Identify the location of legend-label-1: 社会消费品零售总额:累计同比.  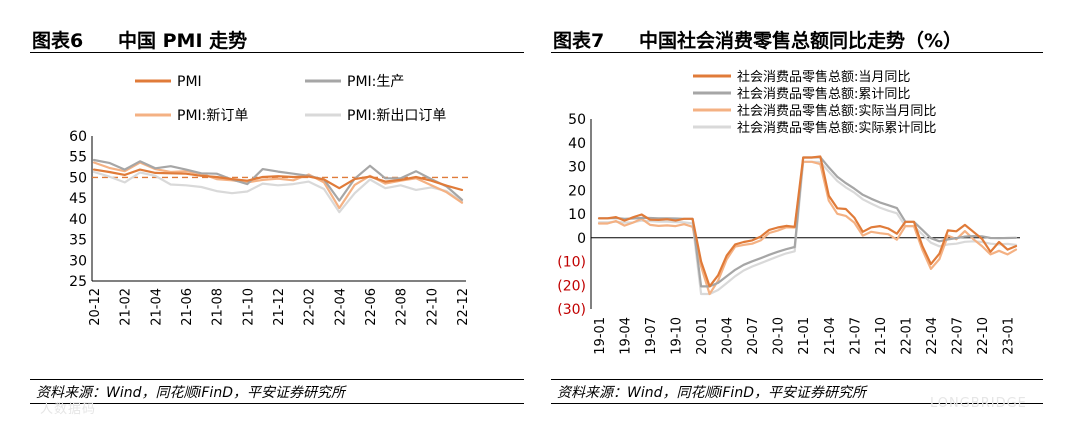
(823, 94).